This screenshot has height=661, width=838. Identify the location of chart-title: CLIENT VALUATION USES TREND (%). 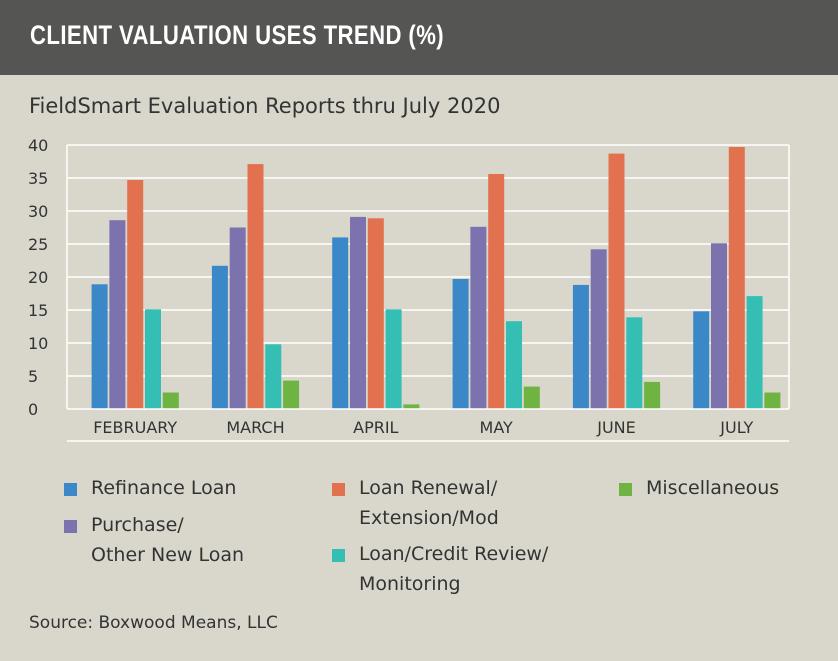
(237, 35).